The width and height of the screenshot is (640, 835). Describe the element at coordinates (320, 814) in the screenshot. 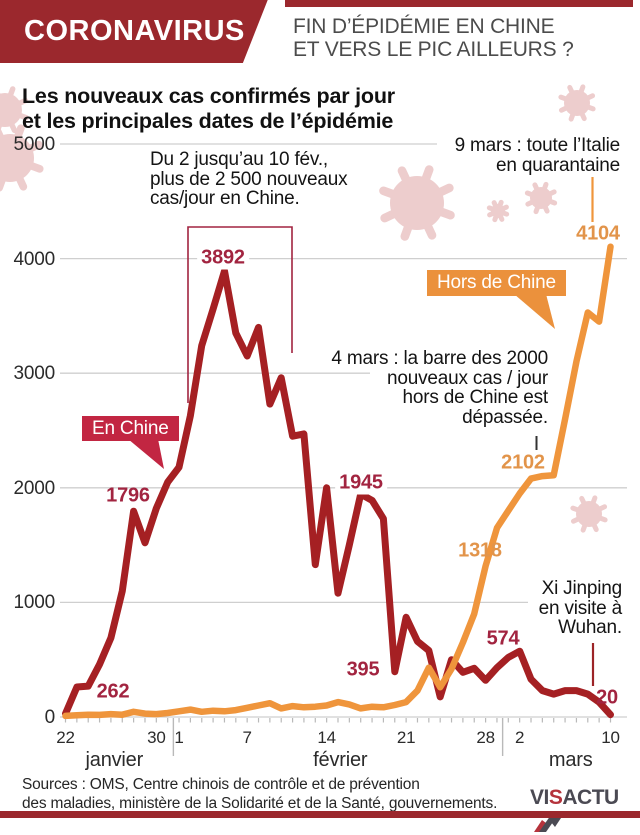

I see `bottom-red-bar` at that location.